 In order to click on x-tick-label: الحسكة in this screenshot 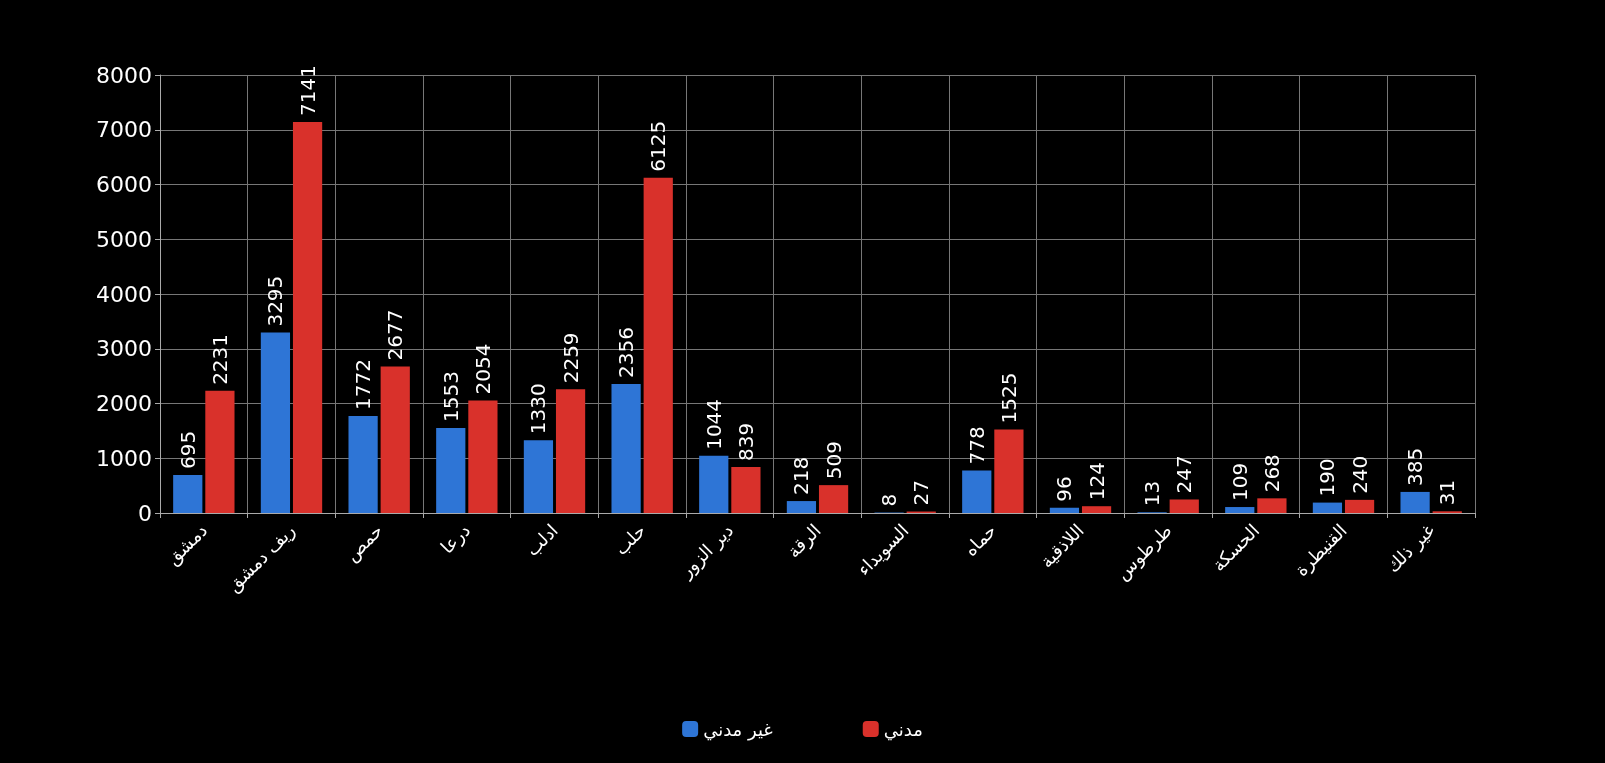, I will do `click(1235, 547)`.